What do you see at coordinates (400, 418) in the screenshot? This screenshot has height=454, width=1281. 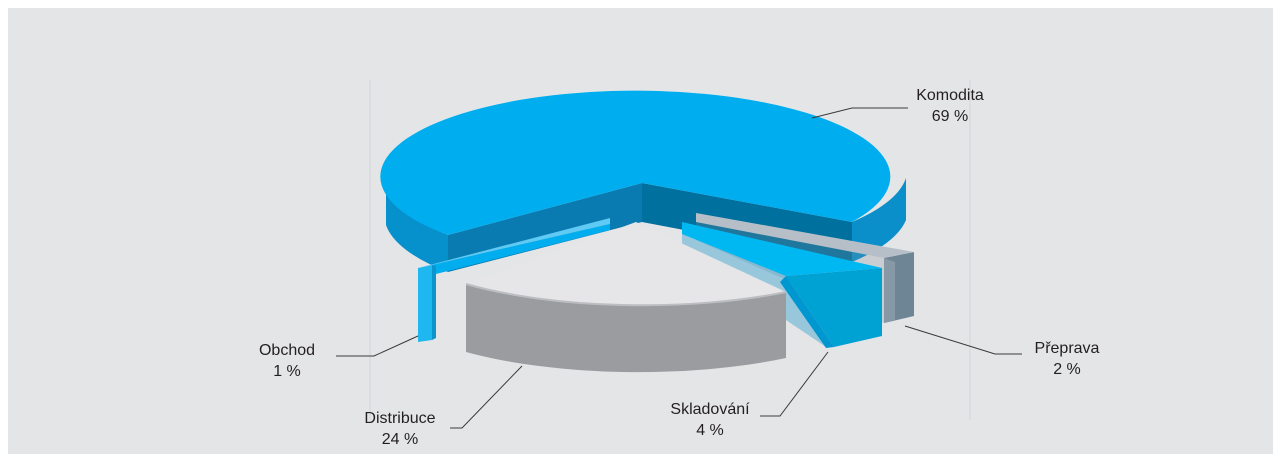 I see `label-distribuce-name: Distribuce` at bounding box center [400, 418].